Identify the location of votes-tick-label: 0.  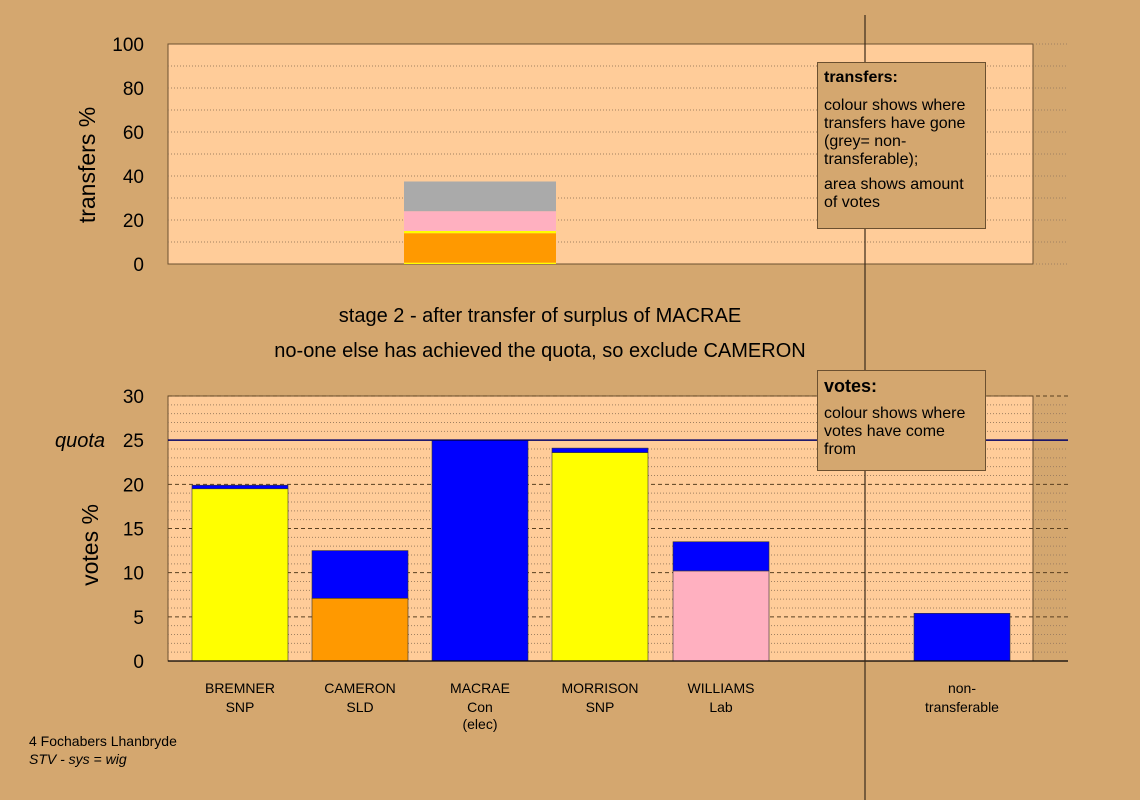
(138, 662).